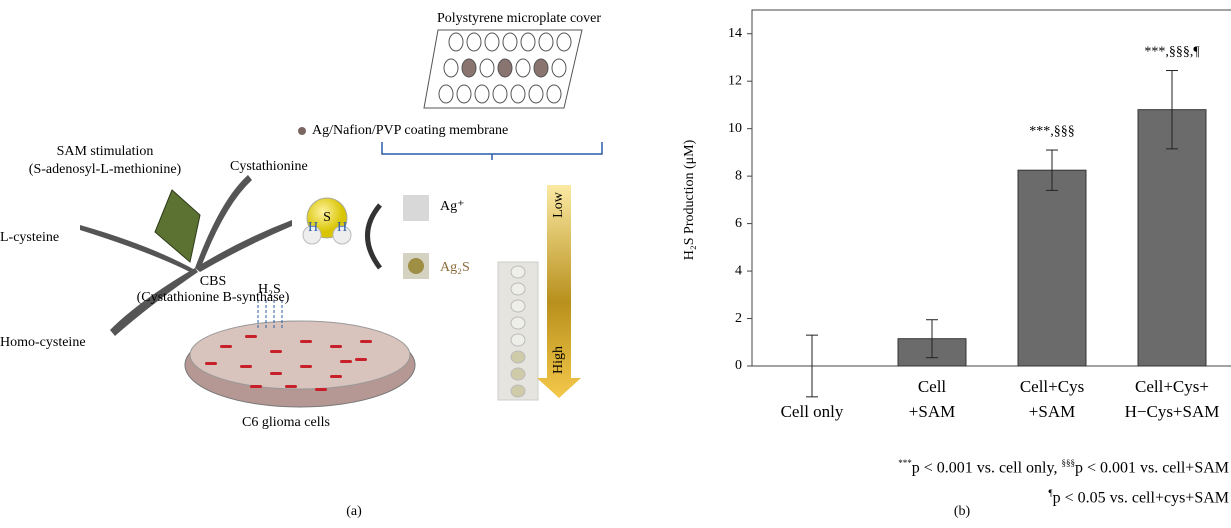 This screenshot has width=1231, height=528. Describe the element at coordinates (738, 365) in the screenshot. I see `y-tick-label: 0` at that location.